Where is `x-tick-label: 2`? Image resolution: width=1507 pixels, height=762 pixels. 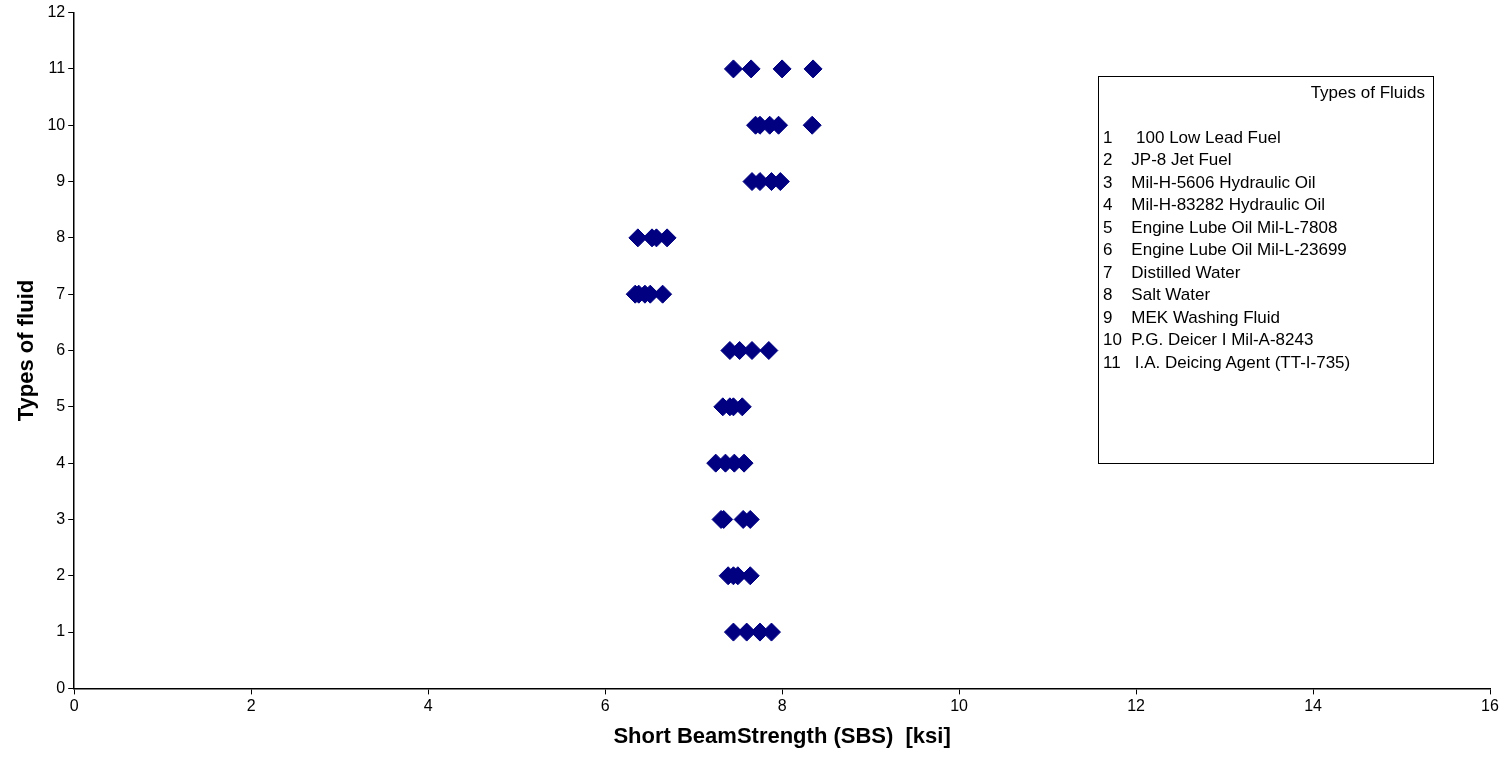 x-tick-label: 2 is located at coordinates (251, 706).